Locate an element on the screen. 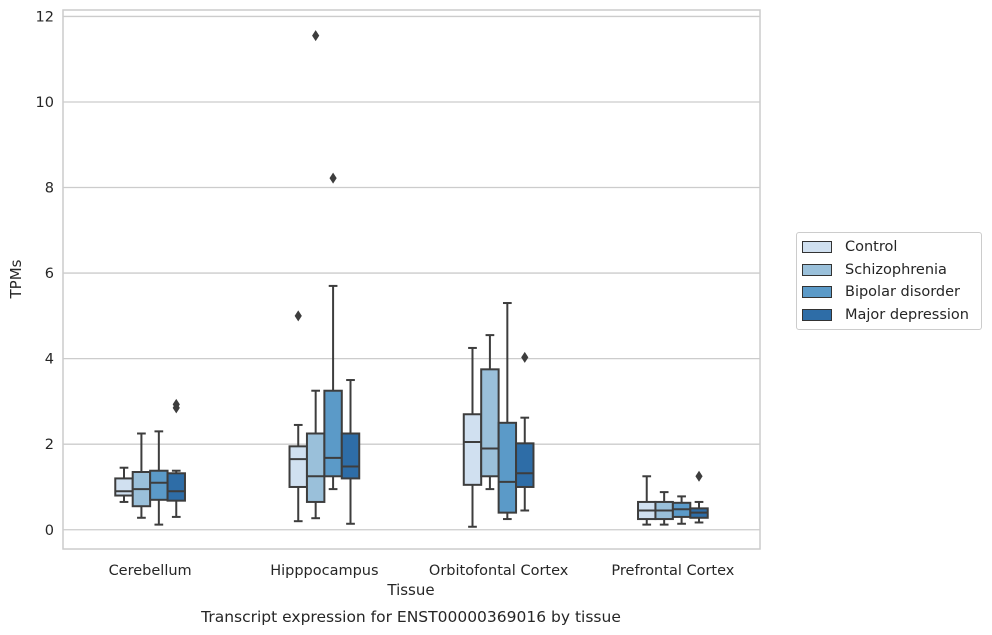 Image resolution: width=992 pixels, height=635 pixels. y-tick-label: 10 is located at coordinates (45, 103).